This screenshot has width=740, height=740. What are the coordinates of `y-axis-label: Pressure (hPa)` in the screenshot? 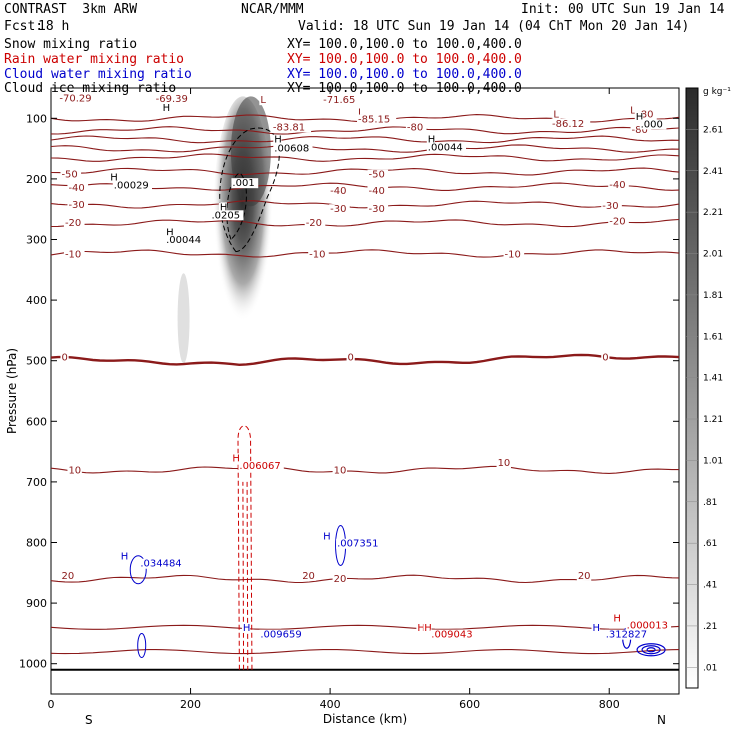 It's located at (12, 391).